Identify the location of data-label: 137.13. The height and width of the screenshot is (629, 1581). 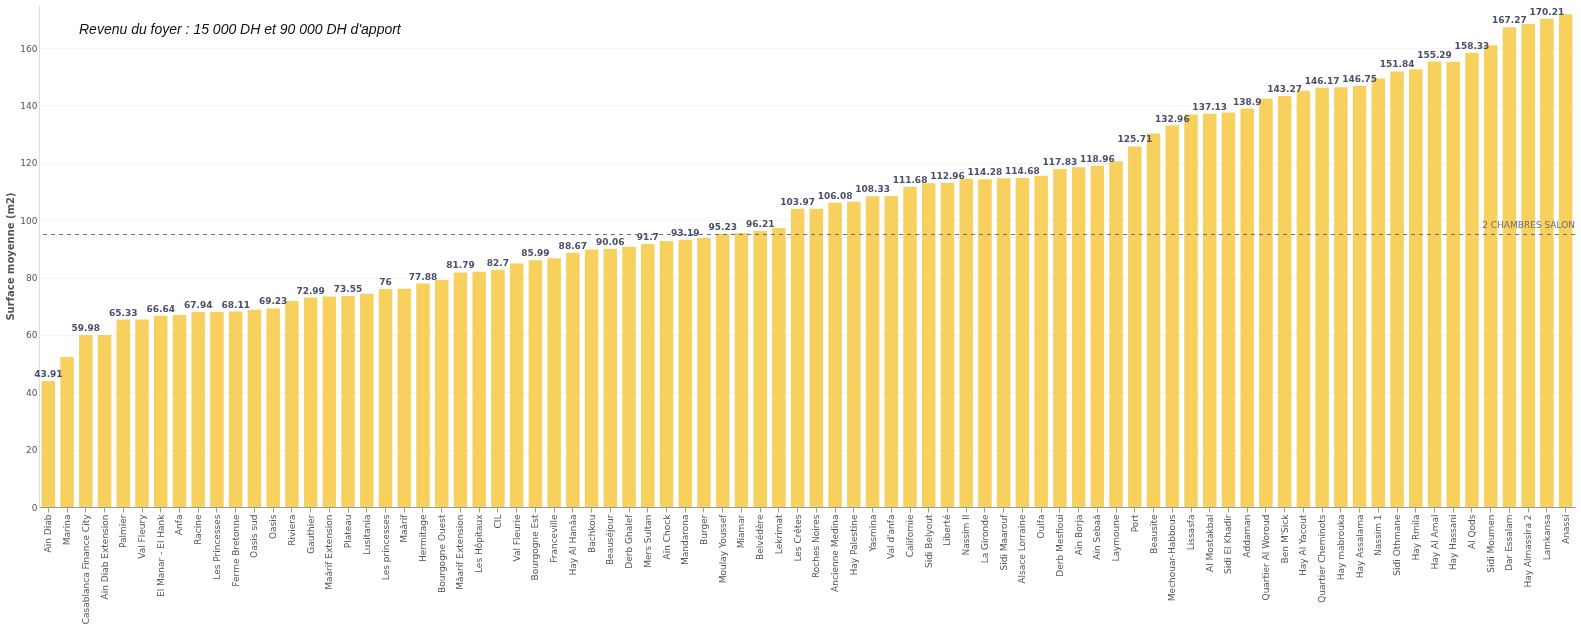
(1210, 106).